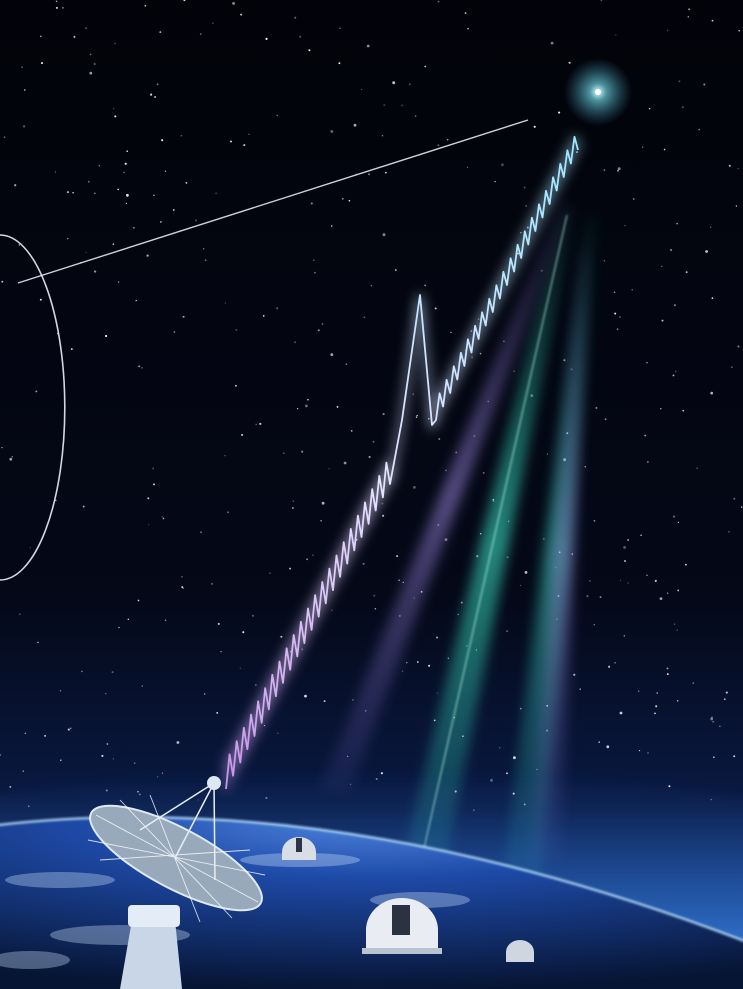  I want to click on observatory-dome-icon, so click(299, 848).